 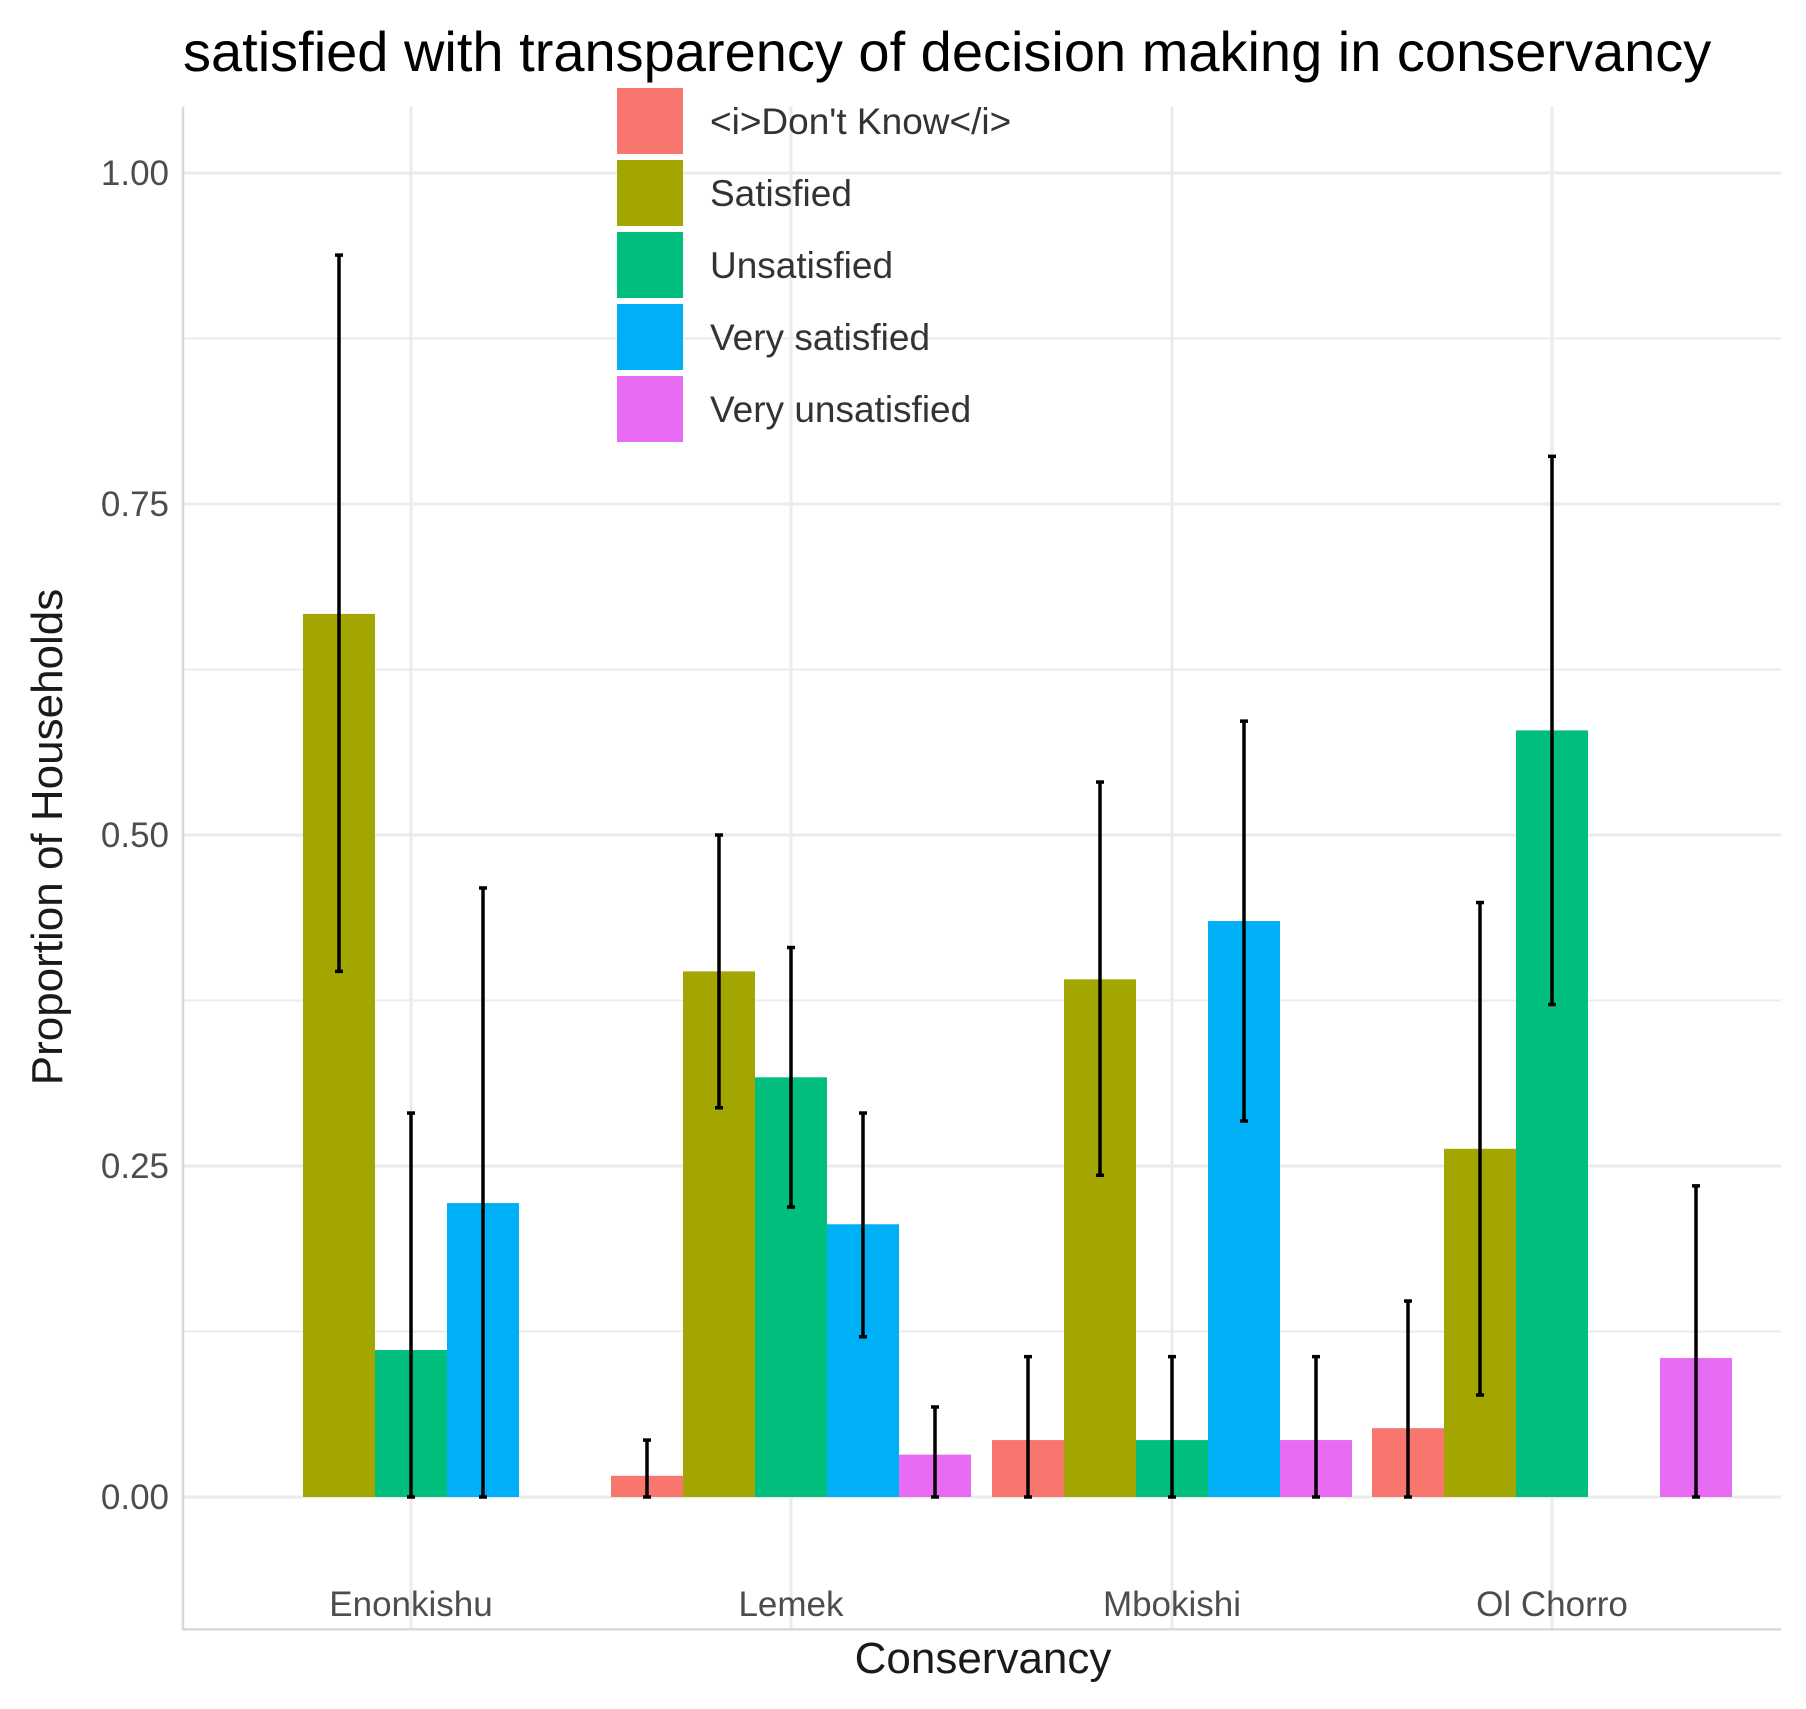 I want to click on x-tick-label: Ol Chorro, so click(x=1552, y=1604).